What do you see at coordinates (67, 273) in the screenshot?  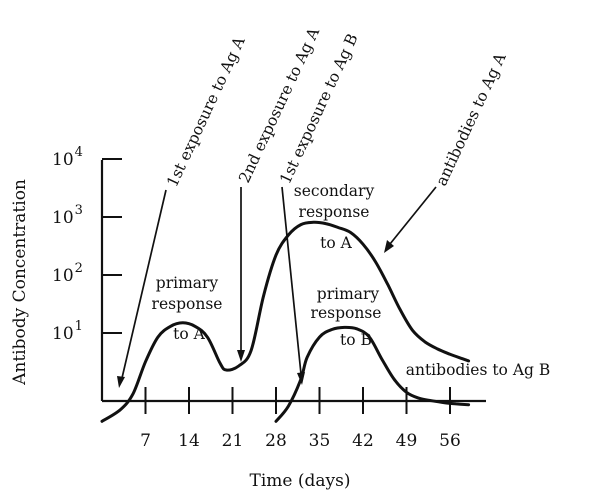 I see `y-tick-label: 10²` at bounding box center [67, 273].